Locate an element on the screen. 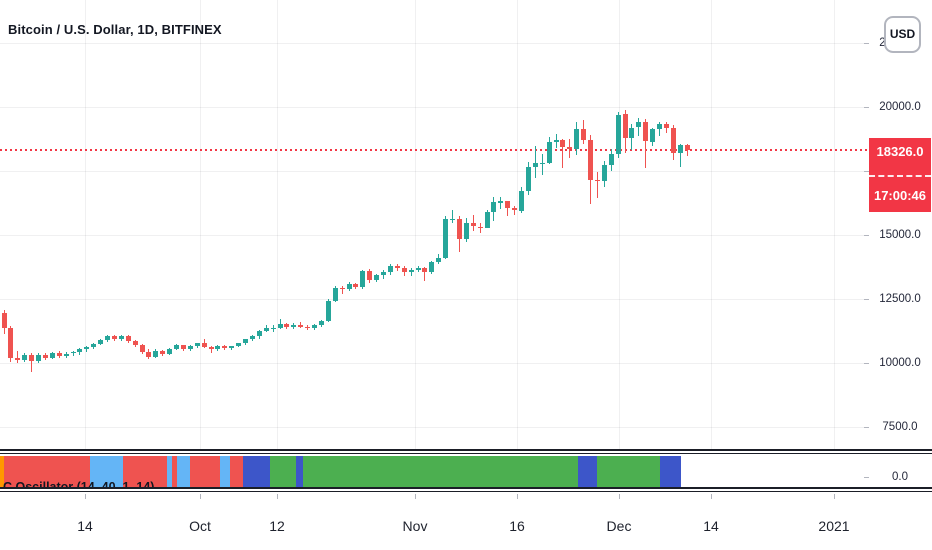 The height and width of the screenshot is (550, 932). currency-toggle-badge: USD is located at coordinates (902, 34).